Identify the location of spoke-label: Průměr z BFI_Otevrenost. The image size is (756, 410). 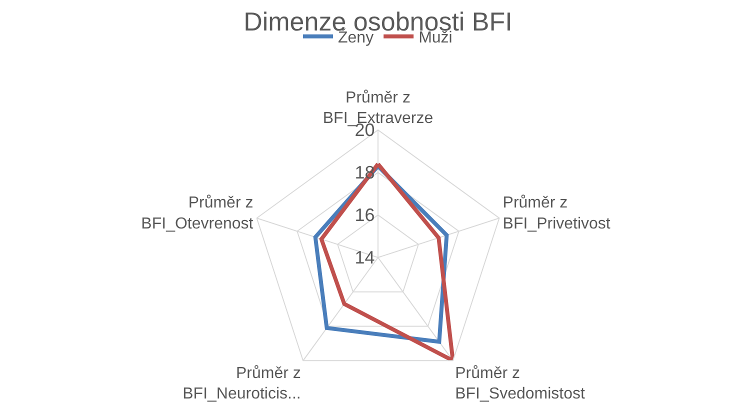
(197, 213).